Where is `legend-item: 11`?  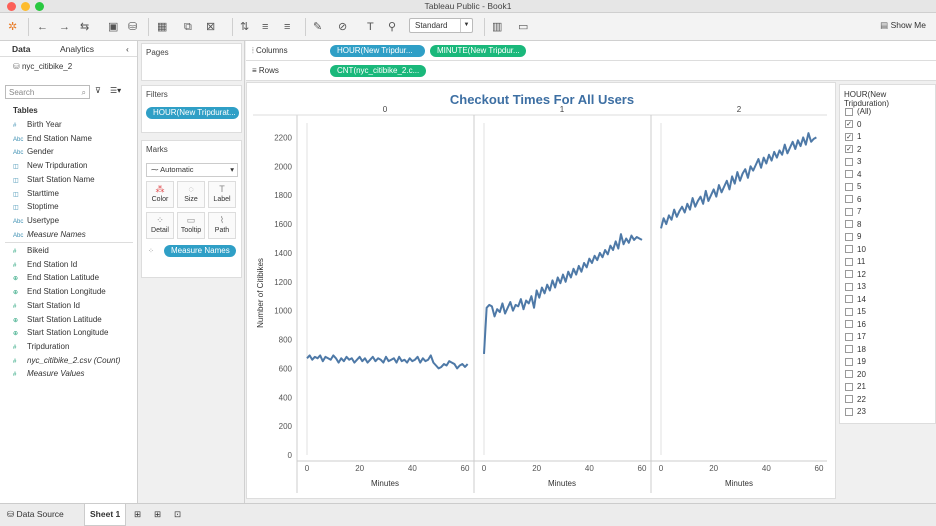 legend-item: 11 is located at coordinates (855, 262).